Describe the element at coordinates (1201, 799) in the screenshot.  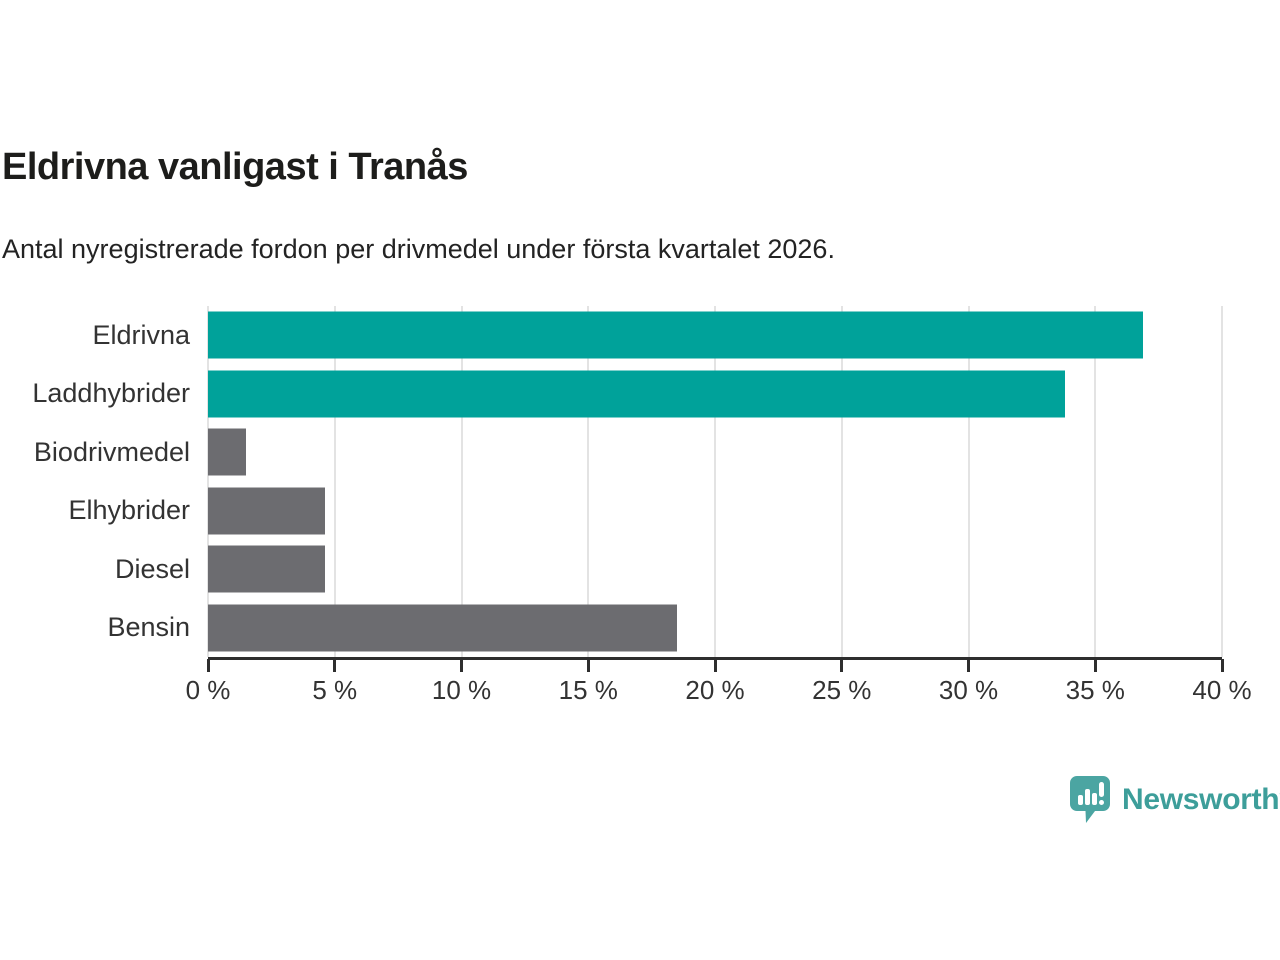
I see `brand-name: Newsworthy` at that location.